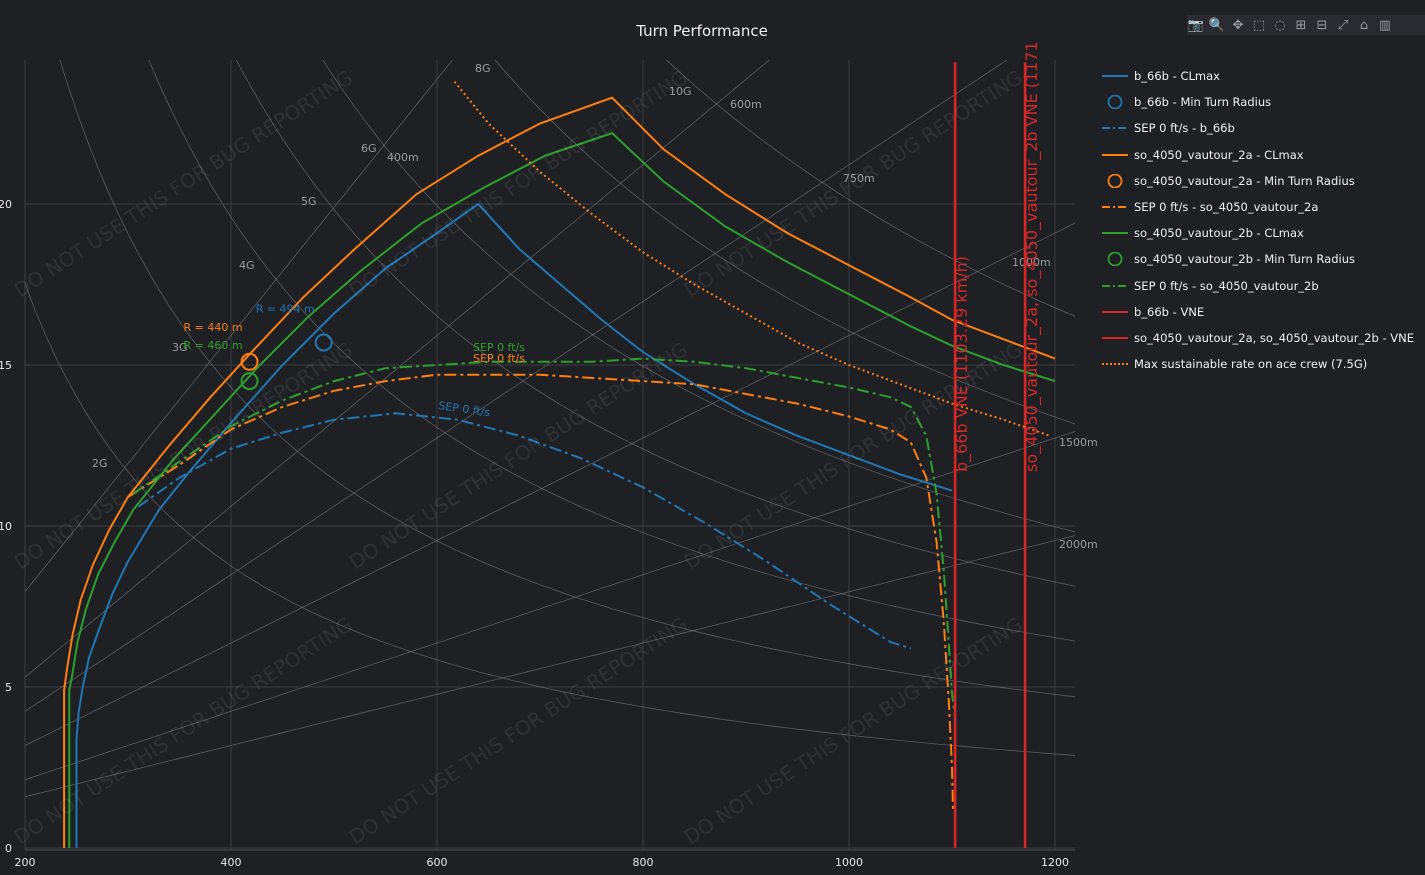 This screenshot has height=875, width=1425. I want to click on plotly-logo-icon: ▥, so click(1385, 25).